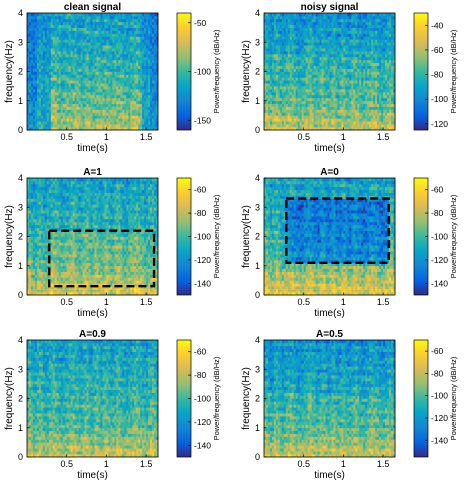 The width and height of the screenshot is (474, 484). What do you see at coordinates (20, 13) in the screenshot?
I see `y-tick-label: 4` at bounding box center [20, 13].